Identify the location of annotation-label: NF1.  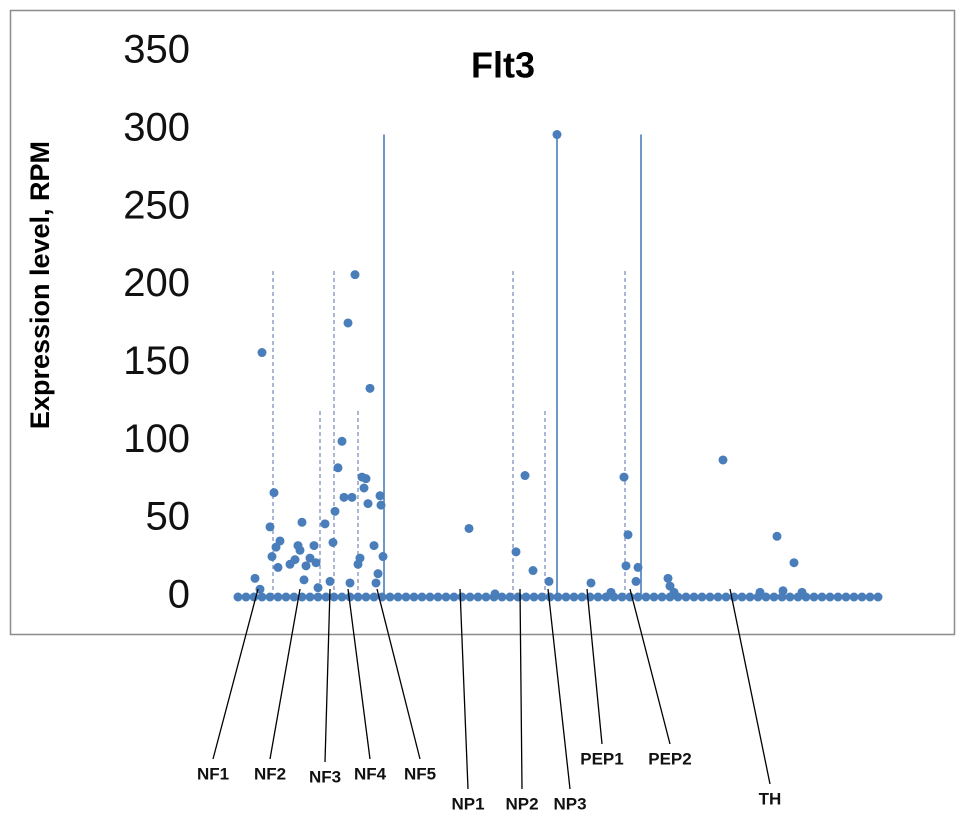
(213, 773).